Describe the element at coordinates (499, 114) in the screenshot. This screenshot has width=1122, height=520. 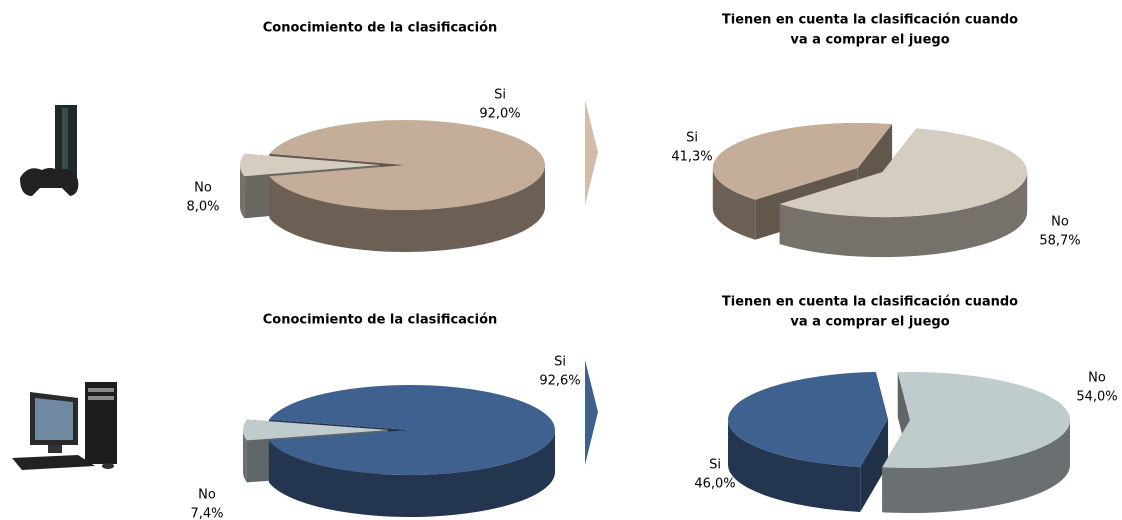
I see `slice-value-label: 92,0%` at that location.